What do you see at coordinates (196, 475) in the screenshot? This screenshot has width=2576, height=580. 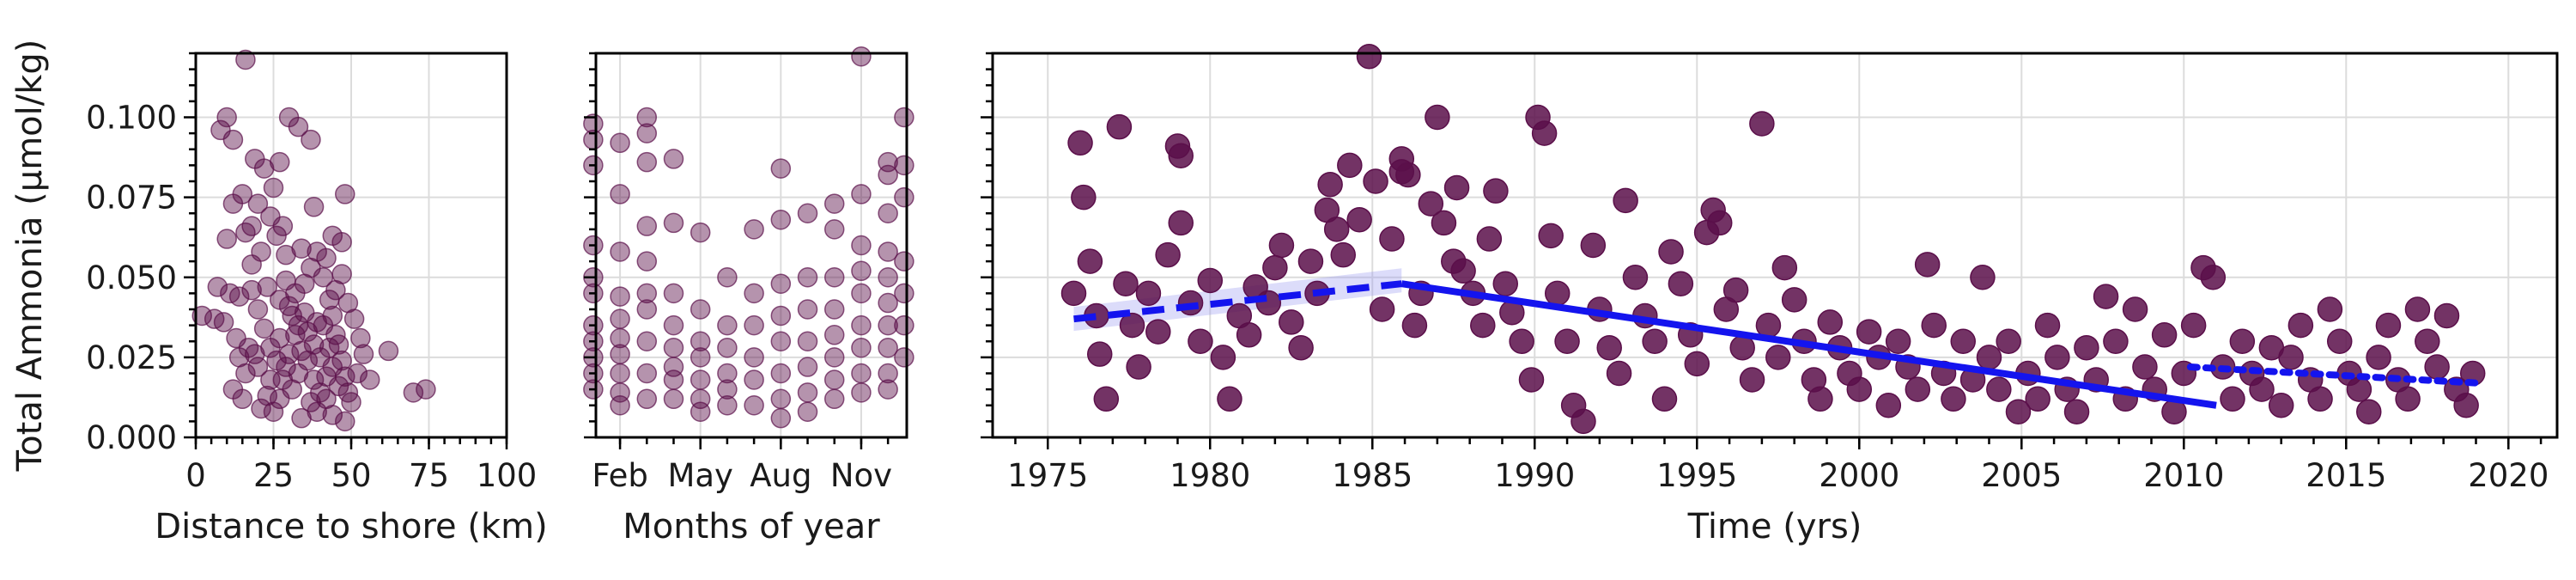 I see `x-tick-label: 0` at bounding box center [196, 475].